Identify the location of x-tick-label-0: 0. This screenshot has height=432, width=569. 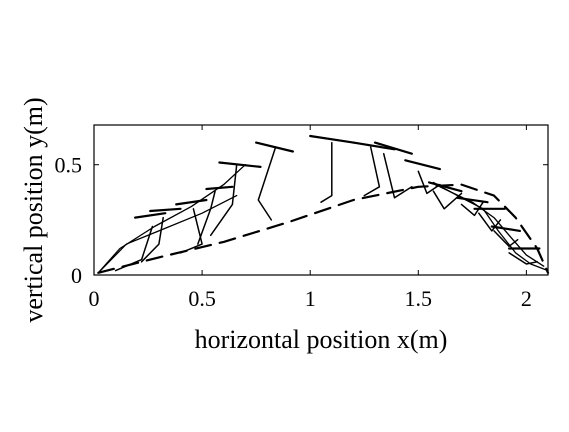
(94, 298).